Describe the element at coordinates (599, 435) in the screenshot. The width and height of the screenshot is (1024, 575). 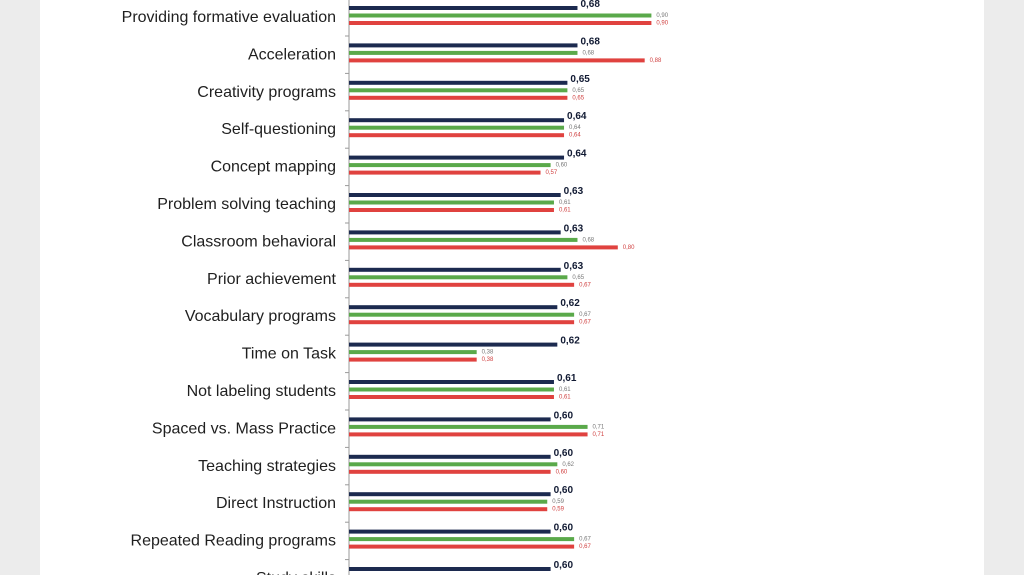
I see `data-label-series-3: 0,71` at that location.